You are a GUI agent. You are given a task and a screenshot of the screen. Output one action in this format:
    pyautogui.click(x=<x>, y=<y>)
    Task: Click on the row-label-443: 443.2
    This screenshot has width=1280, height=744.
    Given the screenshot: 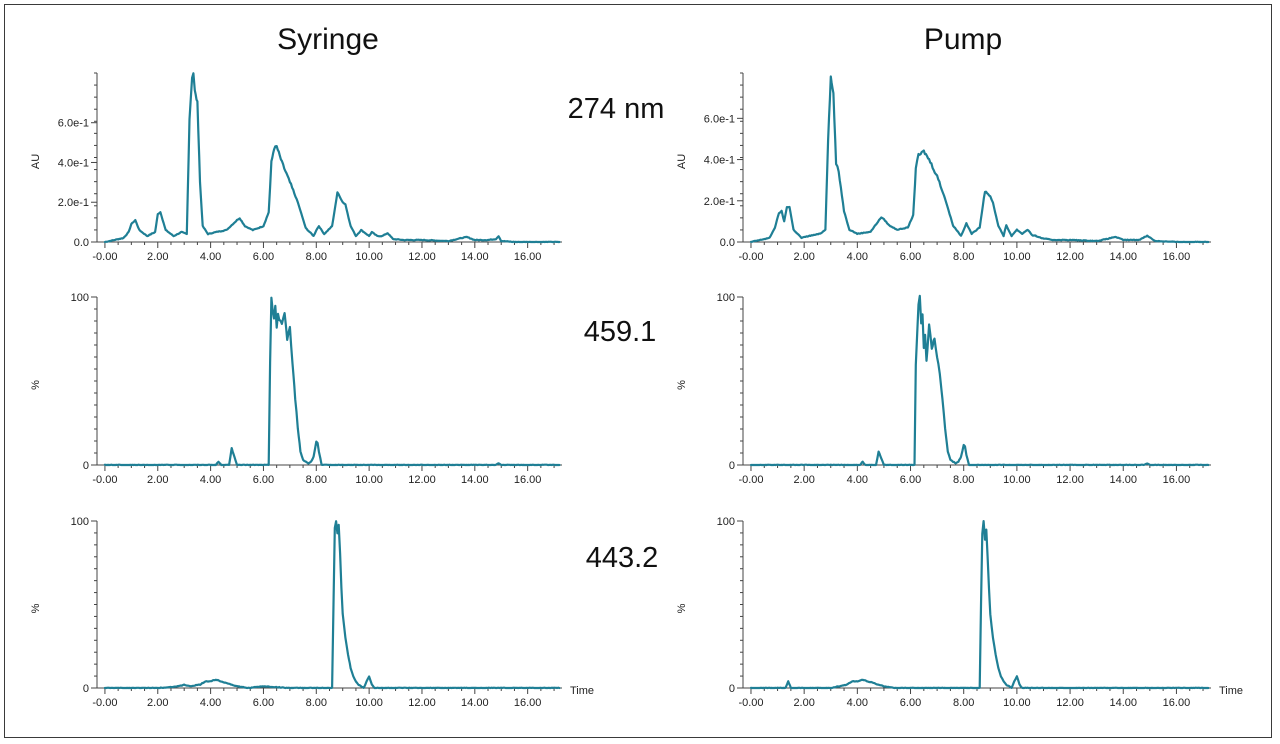 What is the action you would take?
    pyautogui.click(x=622, y=558)
    